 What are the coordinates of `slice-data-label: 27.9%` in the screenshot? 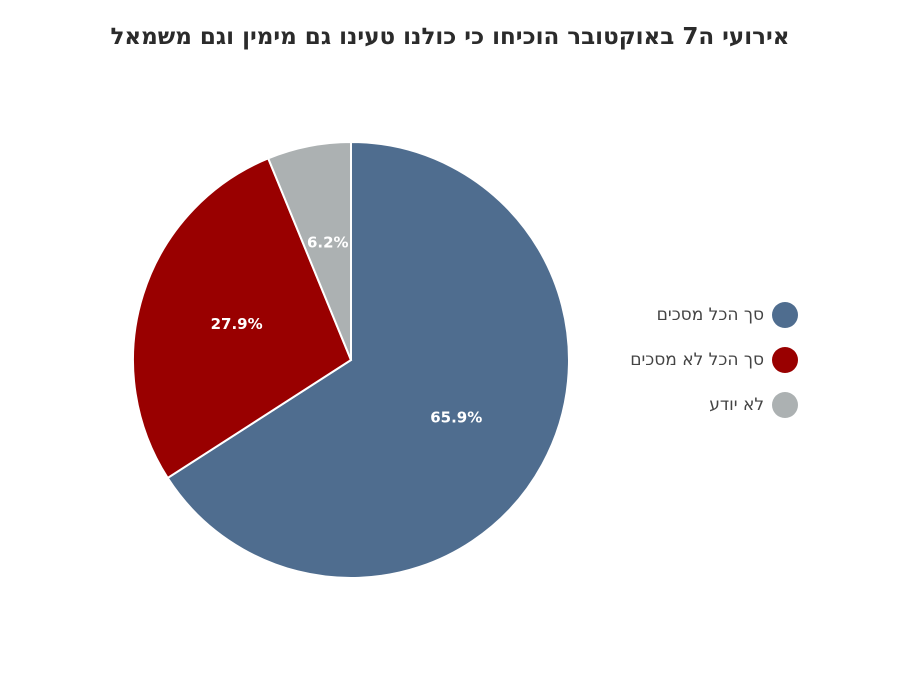 It's located at (237, 324).